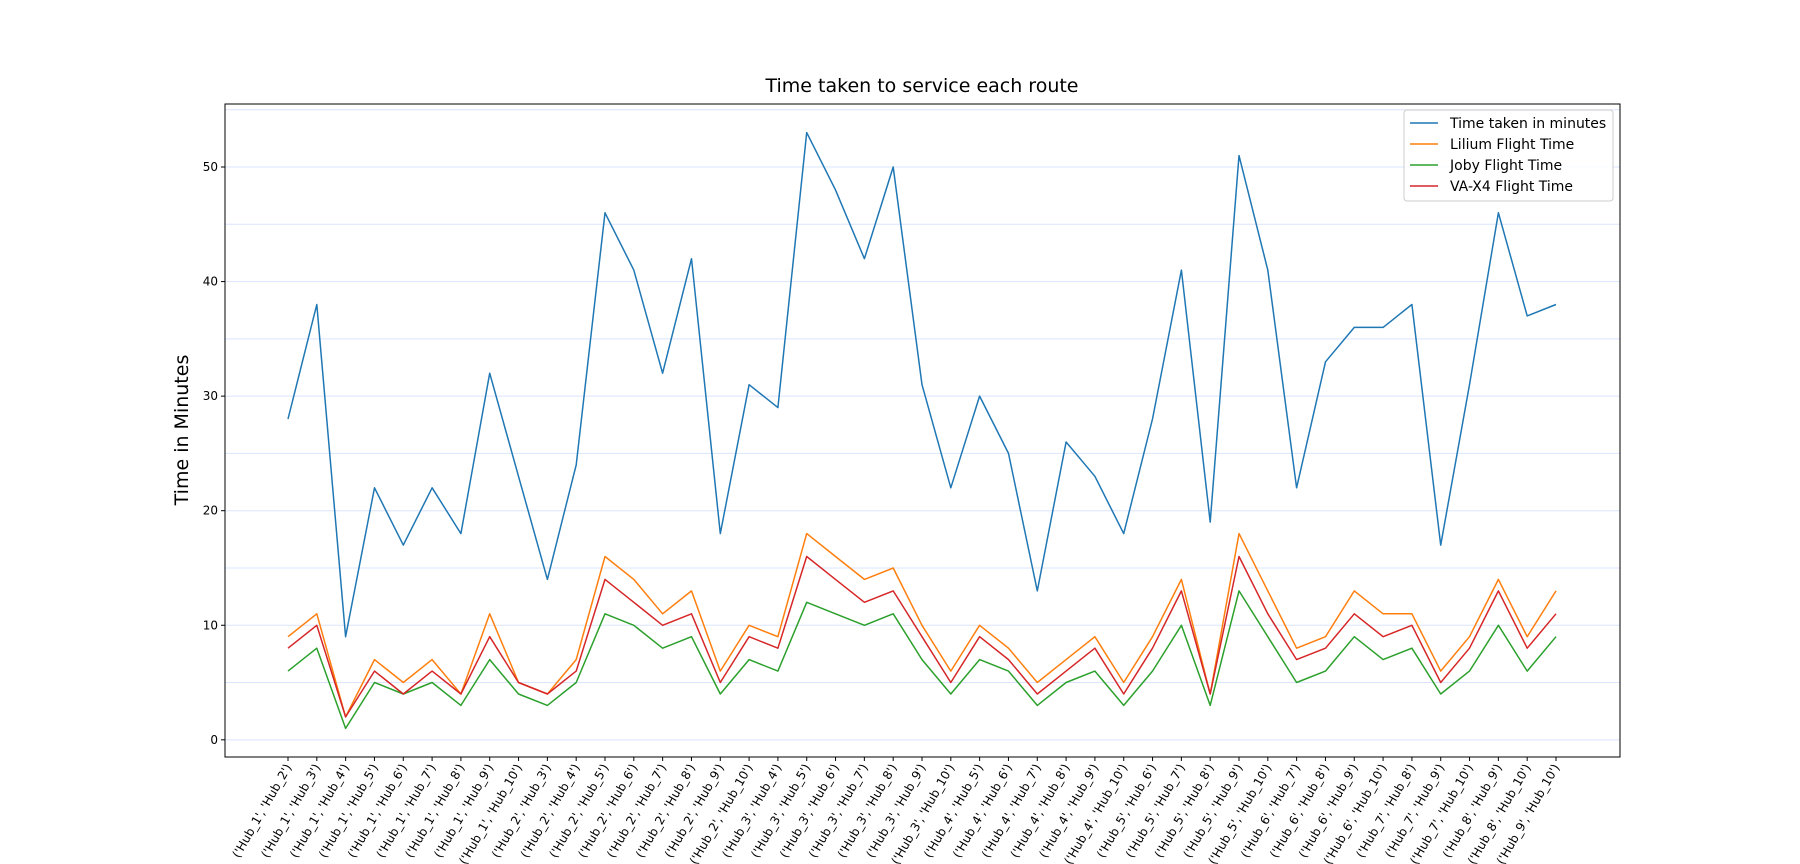 The height and width of the screenshot is (864, 1800). I want to click on y-tick-label: 50, so click(210, 167).